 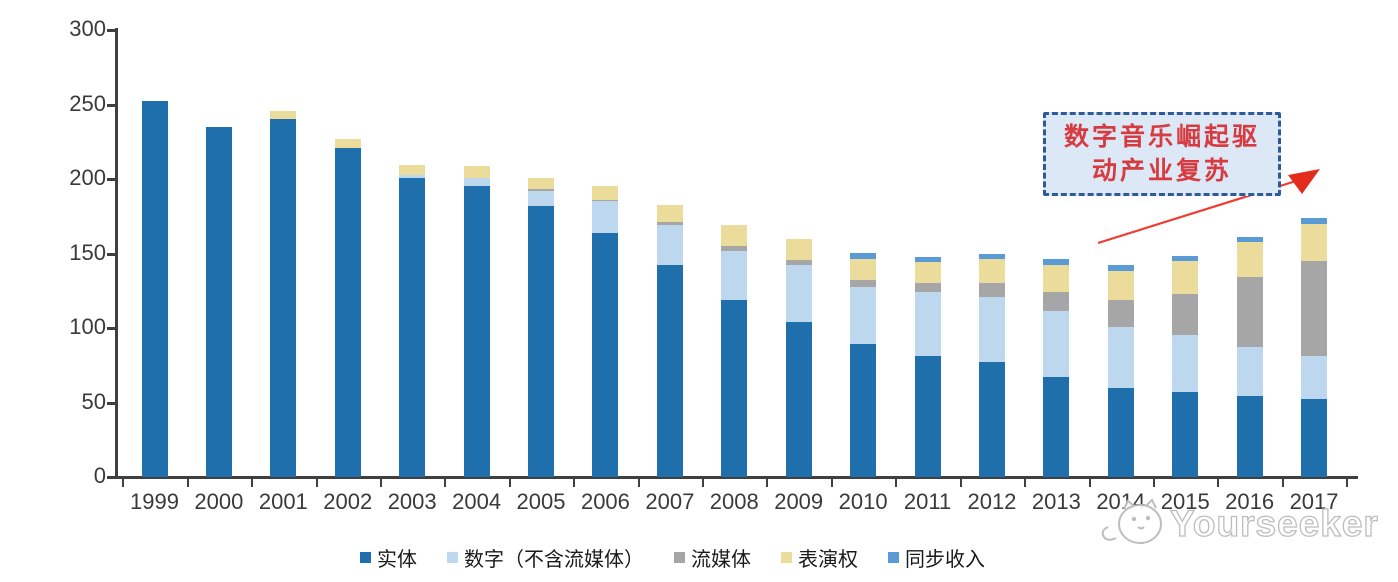 I want to click on x-tick-label: 2010, so click(x=863, y=501).